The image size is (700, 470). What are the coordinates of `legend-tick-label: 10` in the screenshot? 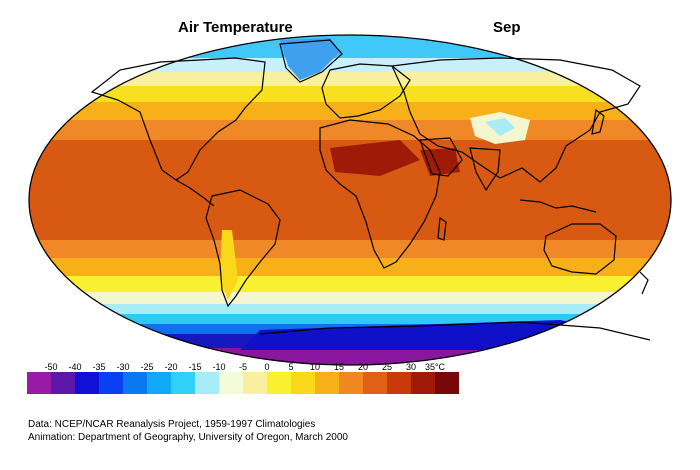 It's located at (315, 367).